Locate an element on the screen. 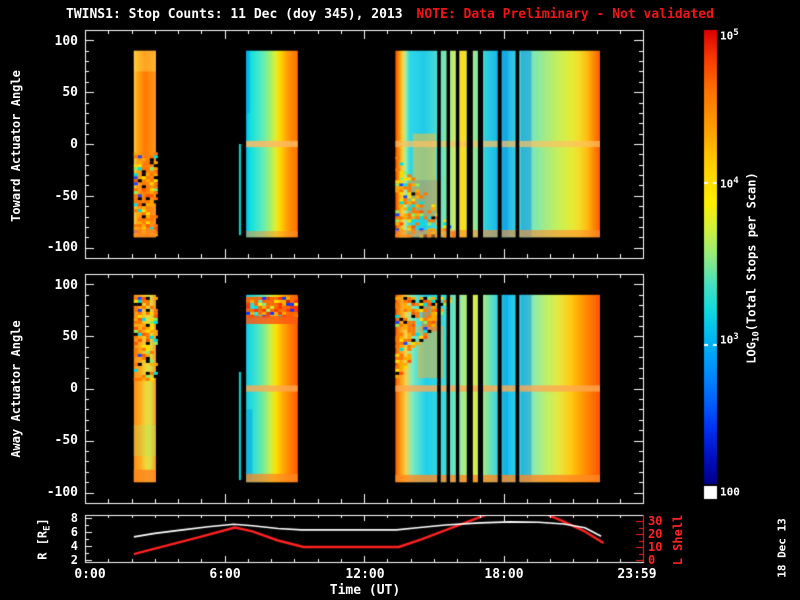 This screenshot has width=800, height=600. colorbar-tick-100: 100 is located at coordinates (730, 492).